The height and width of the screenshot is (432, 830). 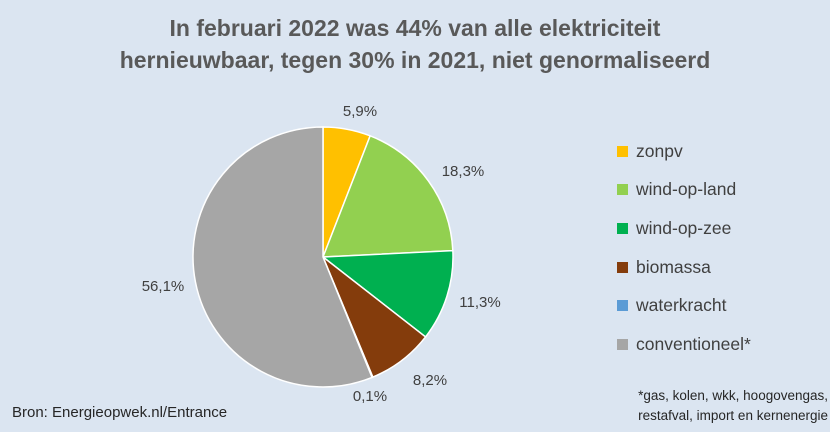 I want to click on pie-slice-wind-op-zee, so click(x=387, y=293).